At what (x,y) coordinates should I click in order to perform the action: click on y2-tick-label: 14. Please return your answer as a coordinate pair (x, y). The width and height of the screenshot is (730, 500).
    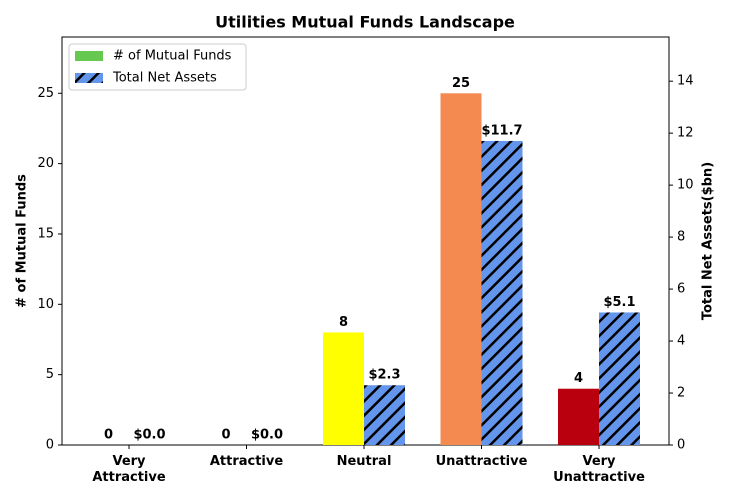
    Looking at the image, I should click on (685, 81).